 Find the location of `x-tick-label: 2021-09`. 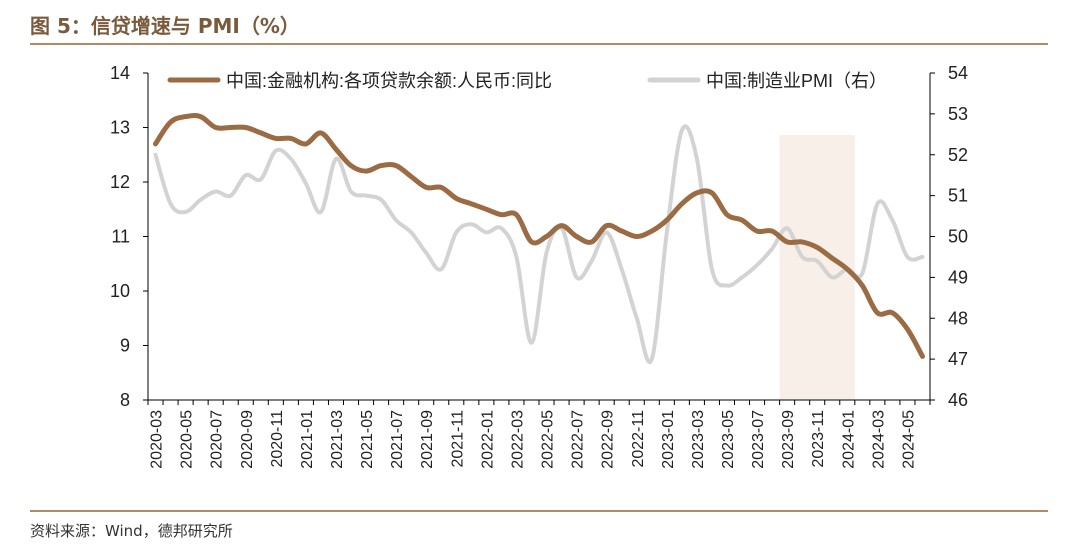

x-tick-label: 2021-09 is located at coordinates (427, 439).